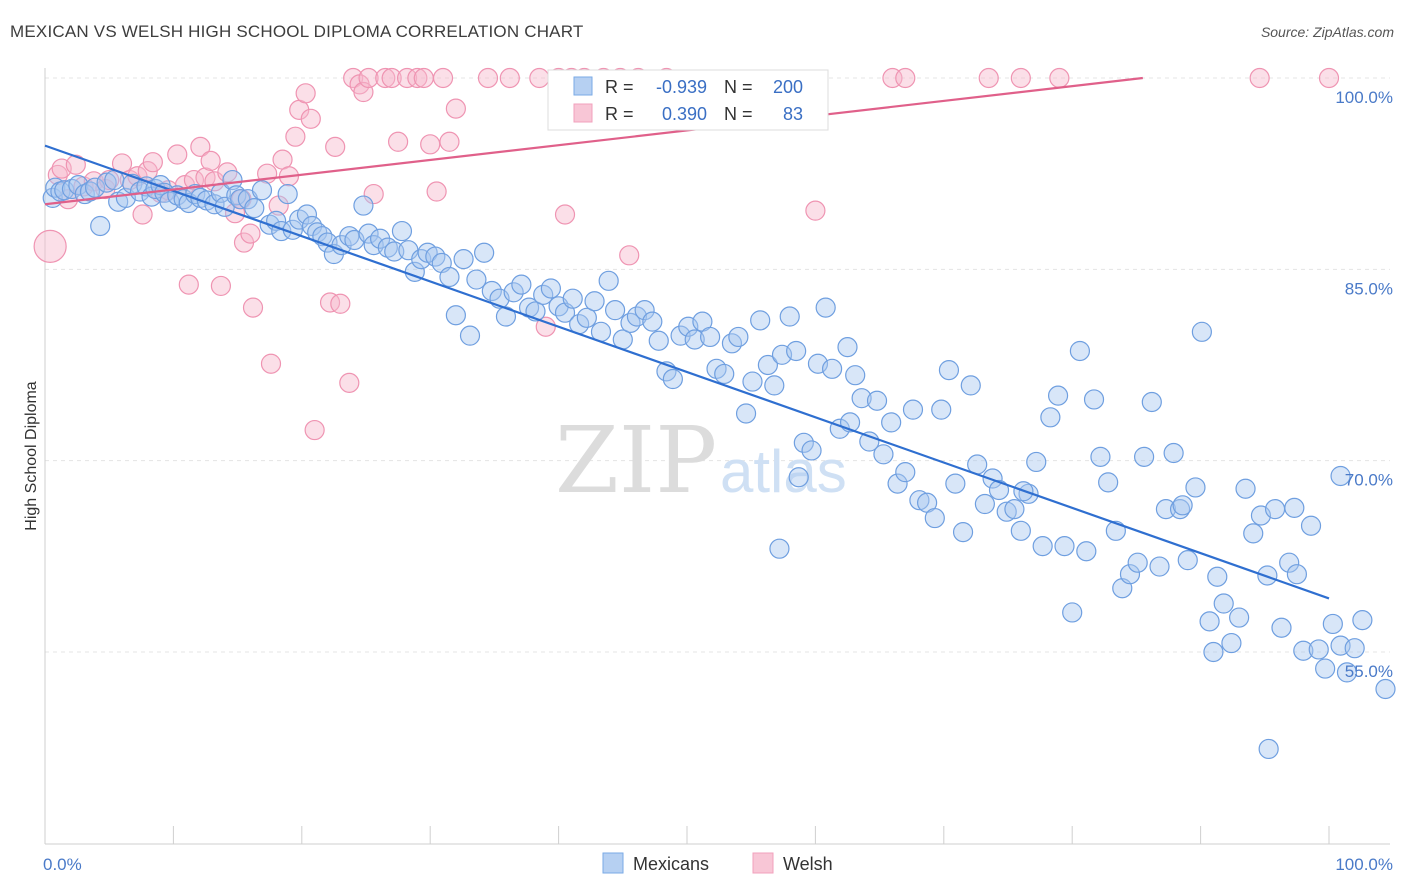  I want to click on x-tick-label-min: 0.0%, so click(62, 864).